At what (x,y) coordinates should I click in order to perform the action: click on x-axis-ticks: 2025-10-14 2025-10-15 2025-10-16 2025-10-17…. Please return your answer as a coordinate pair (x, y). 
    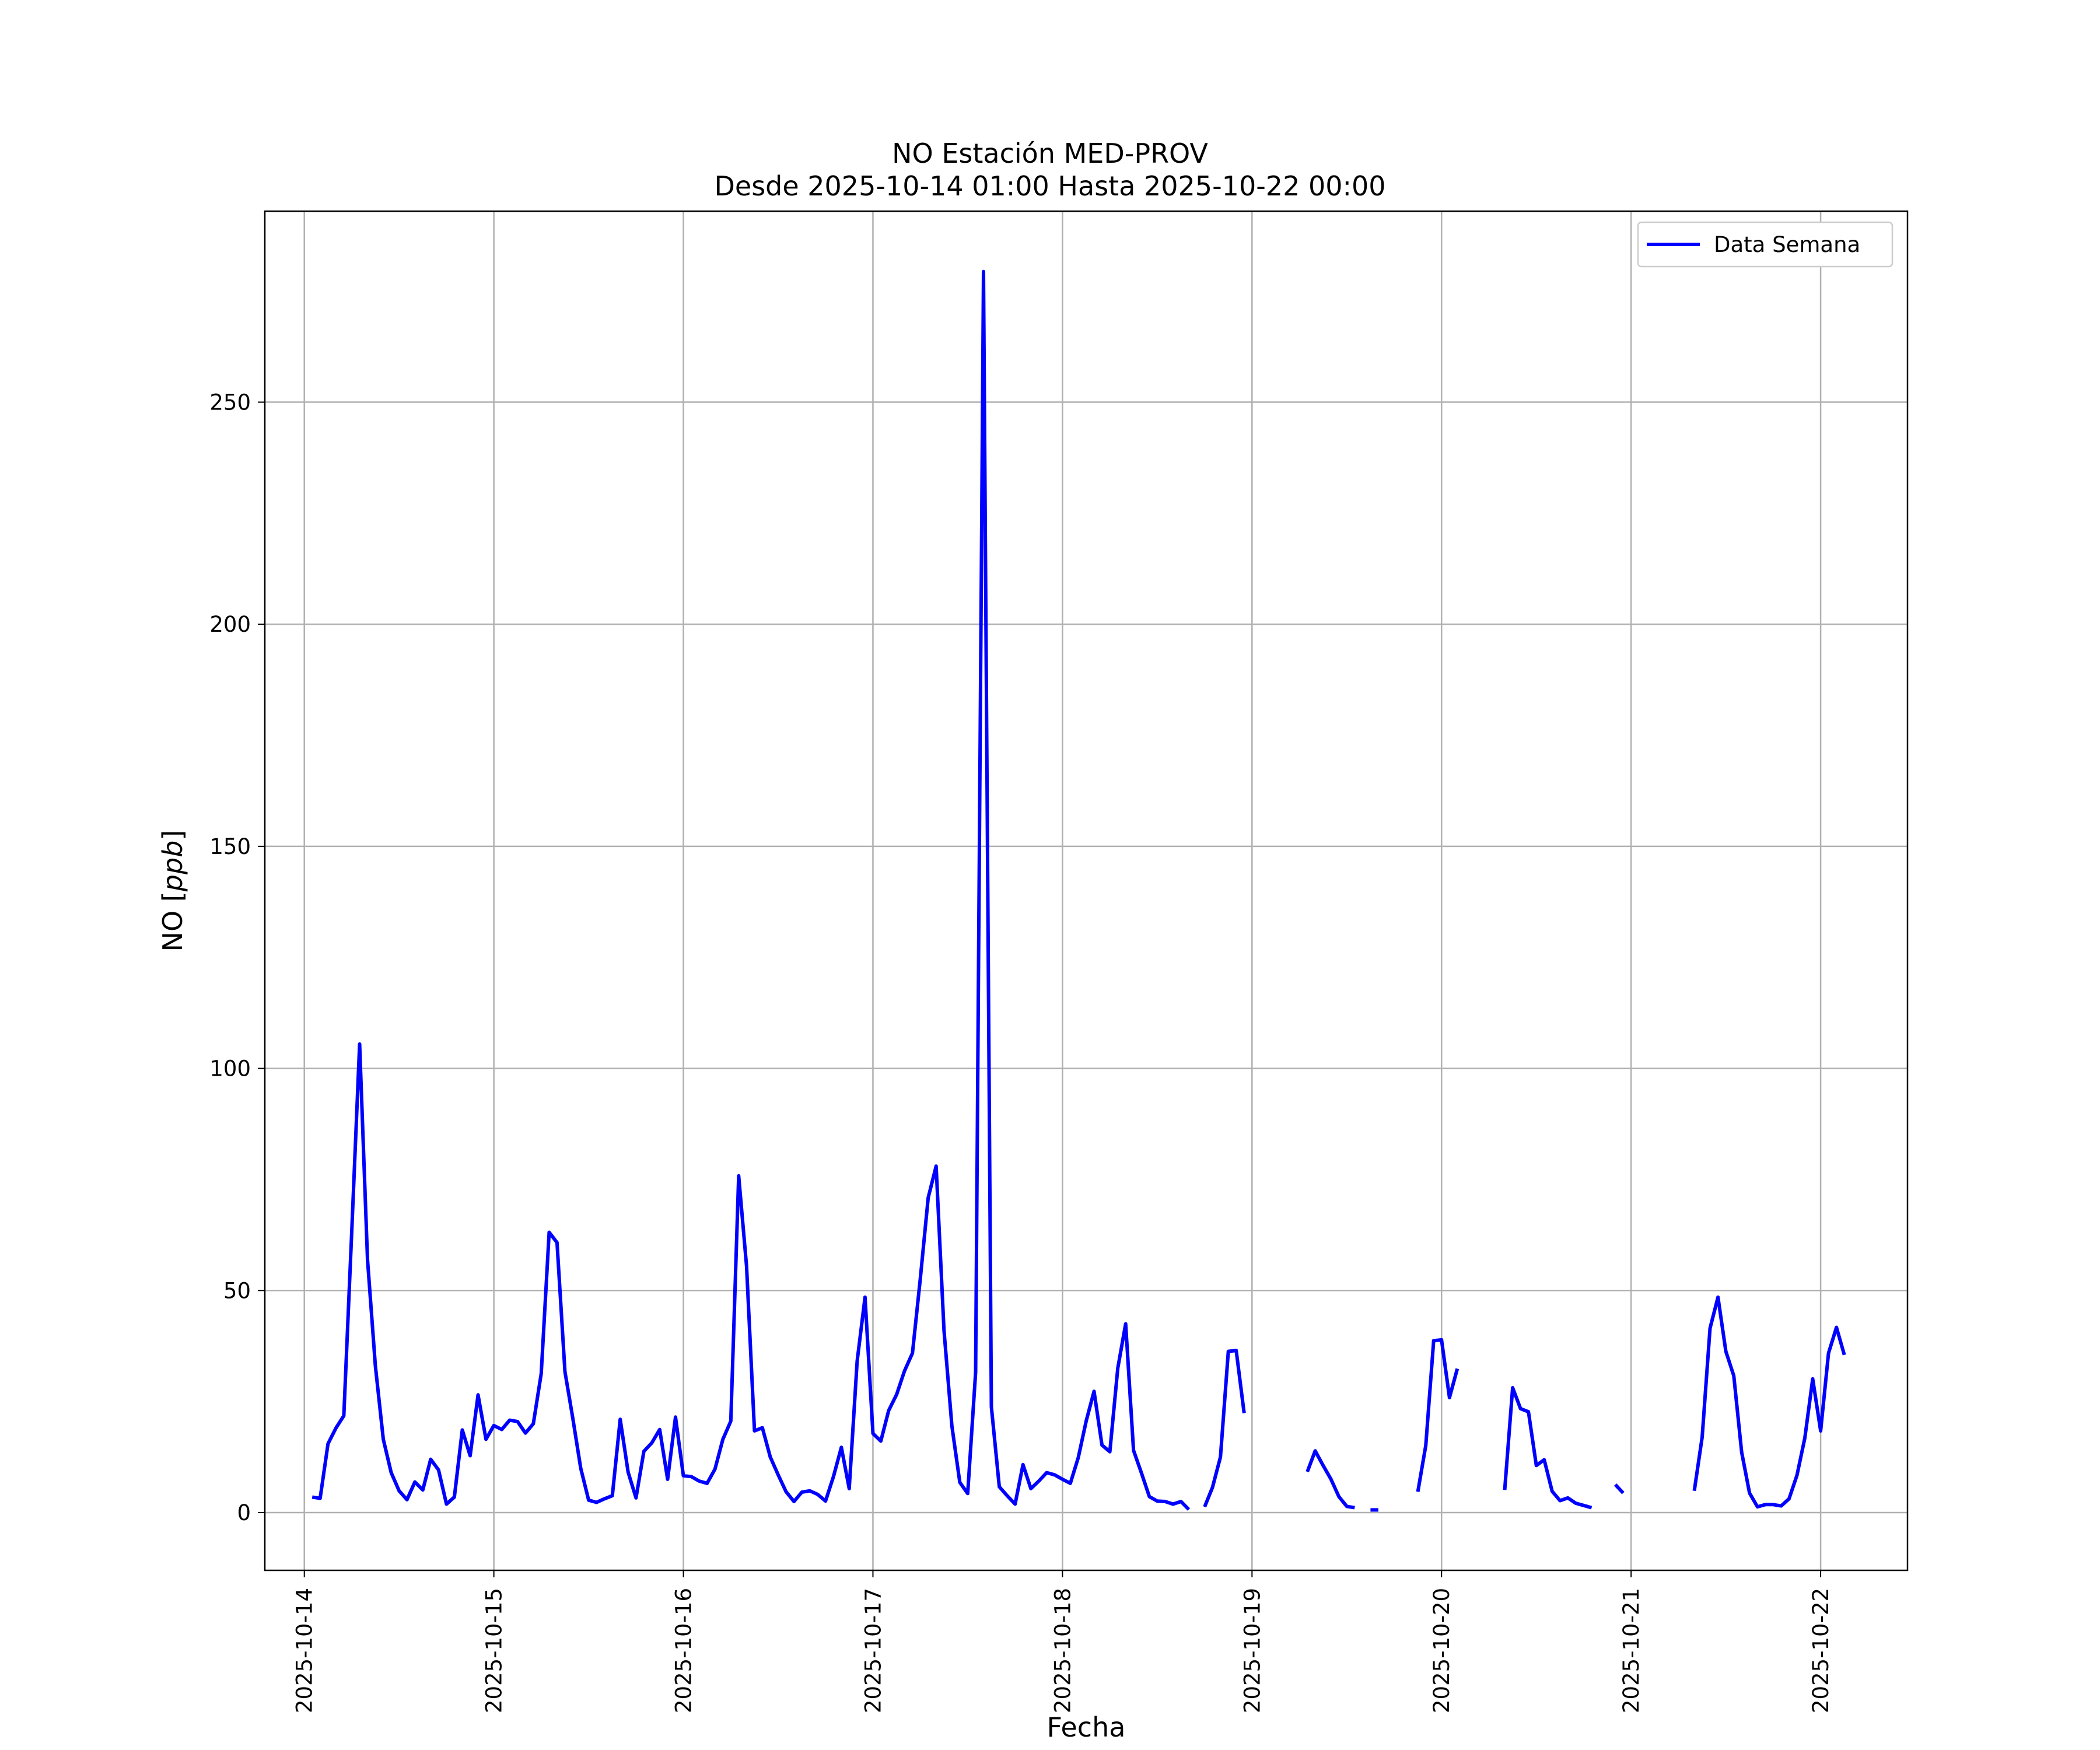
    Looking at the image, I should click on (1062, 1641).